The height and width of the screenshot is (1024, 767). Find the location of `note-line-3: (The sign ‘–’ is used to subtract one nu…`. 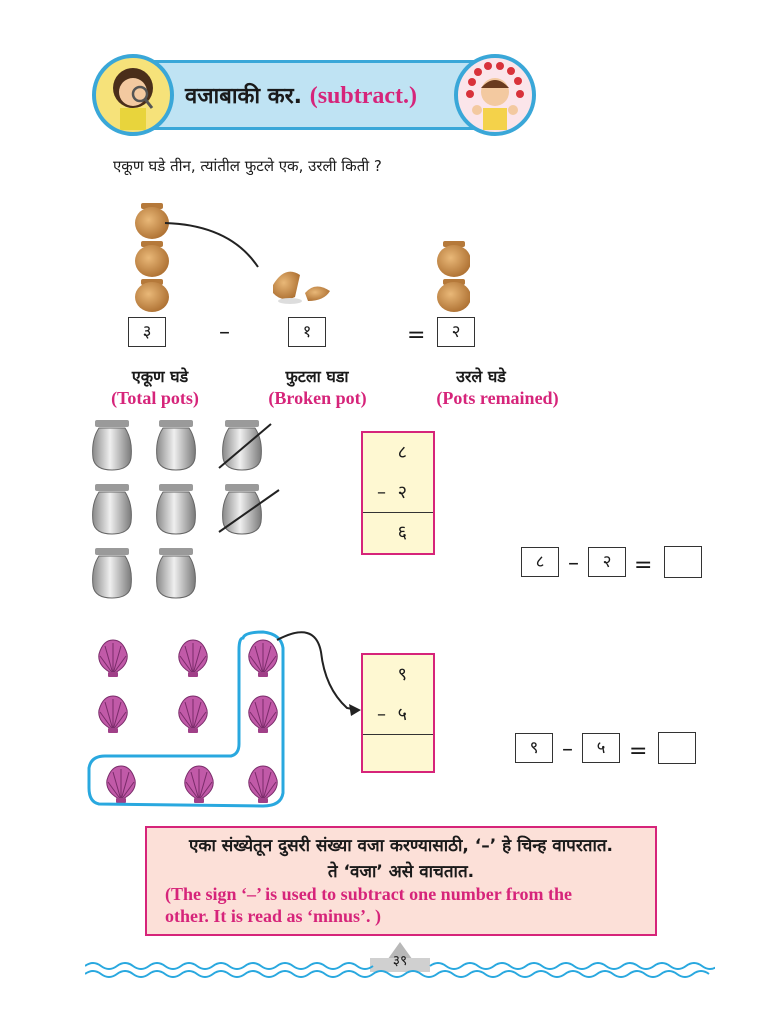

note-line-3: (The sign ‘–’ is used to subtract one nu… is located at coordinates (369, 894).